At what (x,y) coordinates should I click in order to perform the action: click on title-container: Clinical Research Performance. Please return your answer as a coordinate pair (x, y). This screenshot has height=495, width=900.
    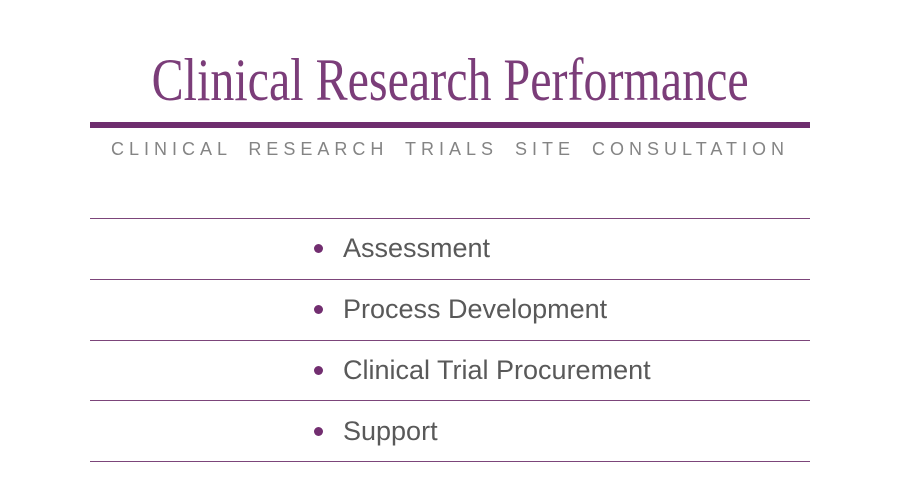
    Looking at the image, I should click on (450, 80).